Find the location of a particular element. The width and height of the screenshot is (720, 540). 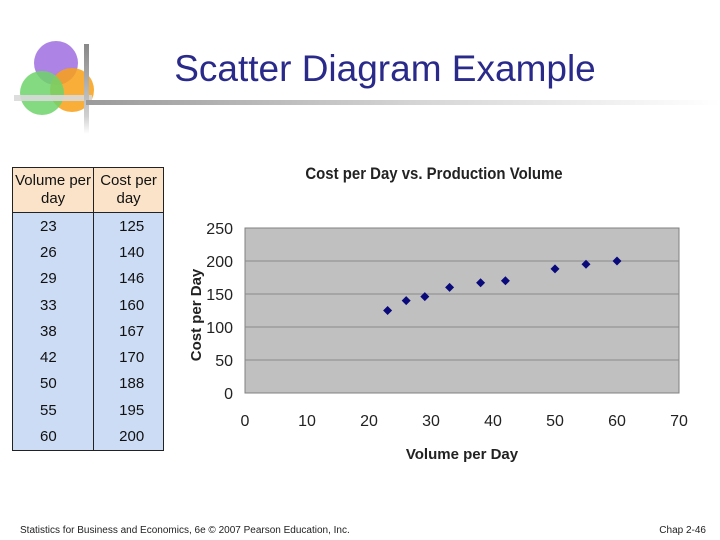

footer-page-number: Chap 2-46 is located at coordinates (682, 530).